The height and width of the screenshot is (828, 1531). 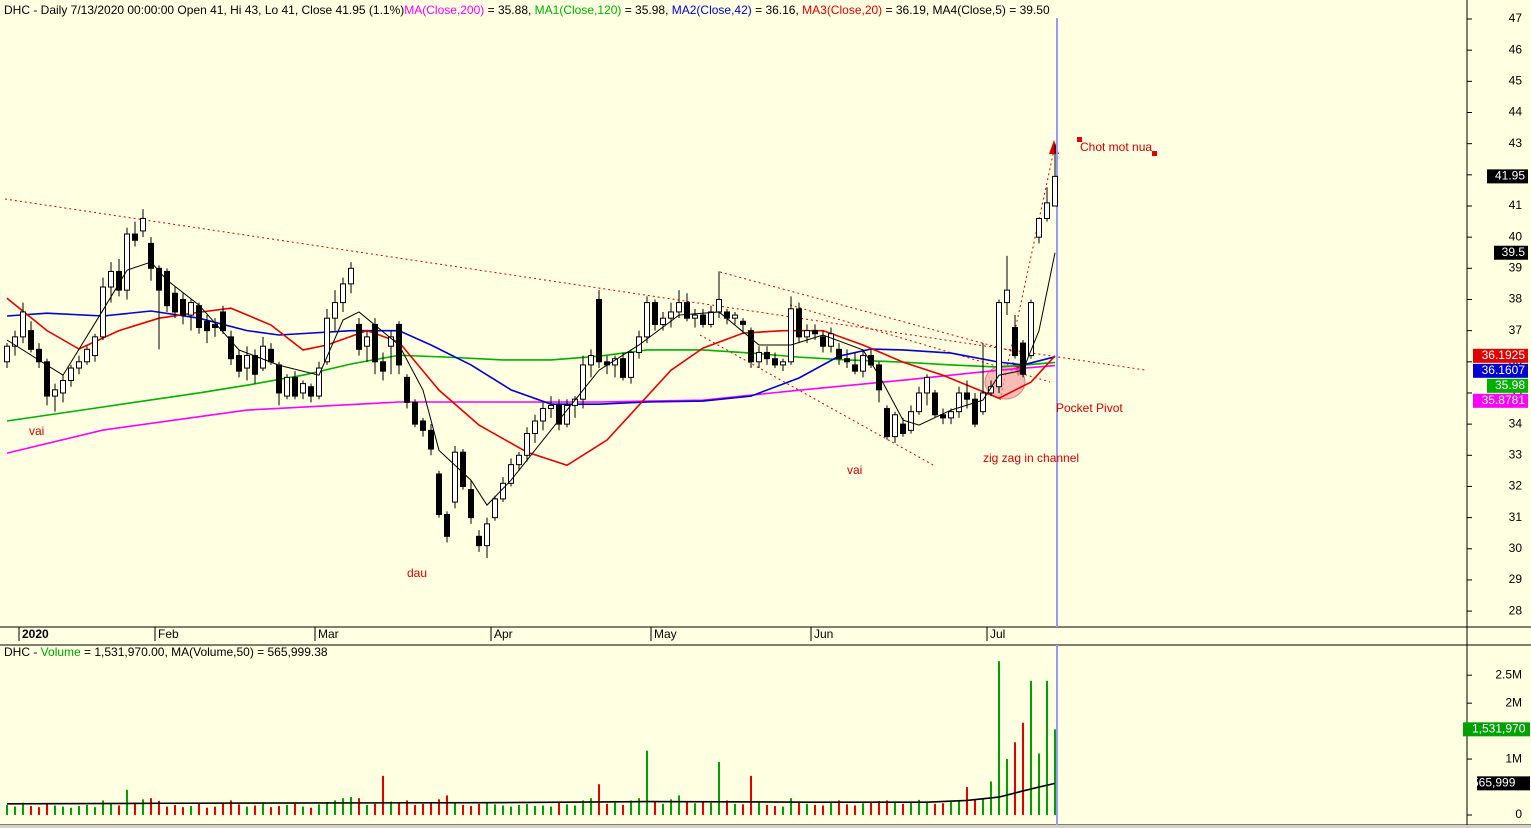 What do you see at coordinates (1516, 548) in the screenshot?
I see `y-tick-label: 30` at bounding box center [1516, 548].